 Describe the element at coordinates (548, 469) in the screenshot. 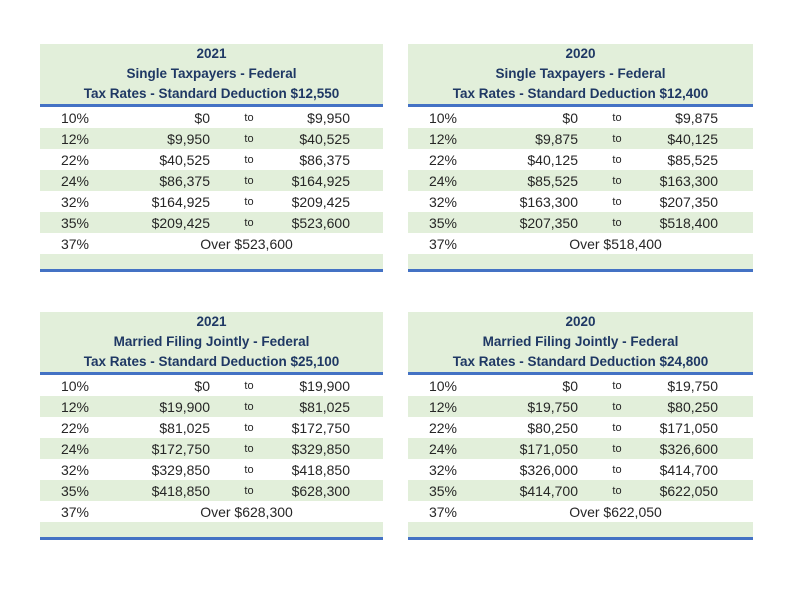

I see `from-cell: $326,000` at that location.